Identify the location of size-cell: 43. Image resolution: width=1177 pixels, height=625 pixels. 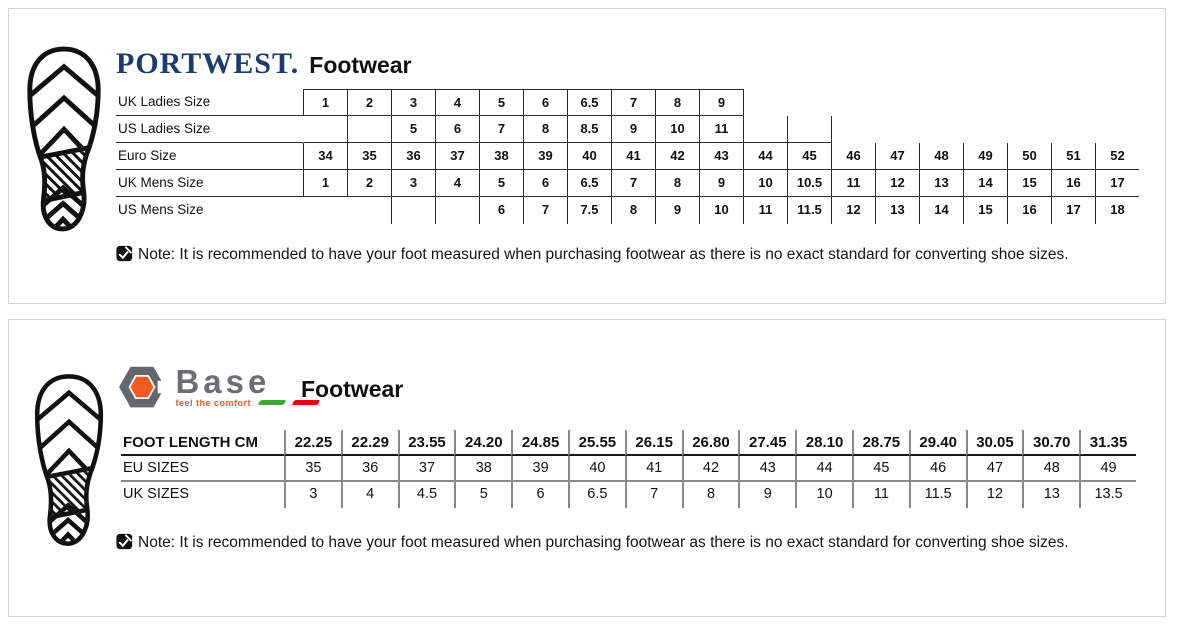
(721, 156).